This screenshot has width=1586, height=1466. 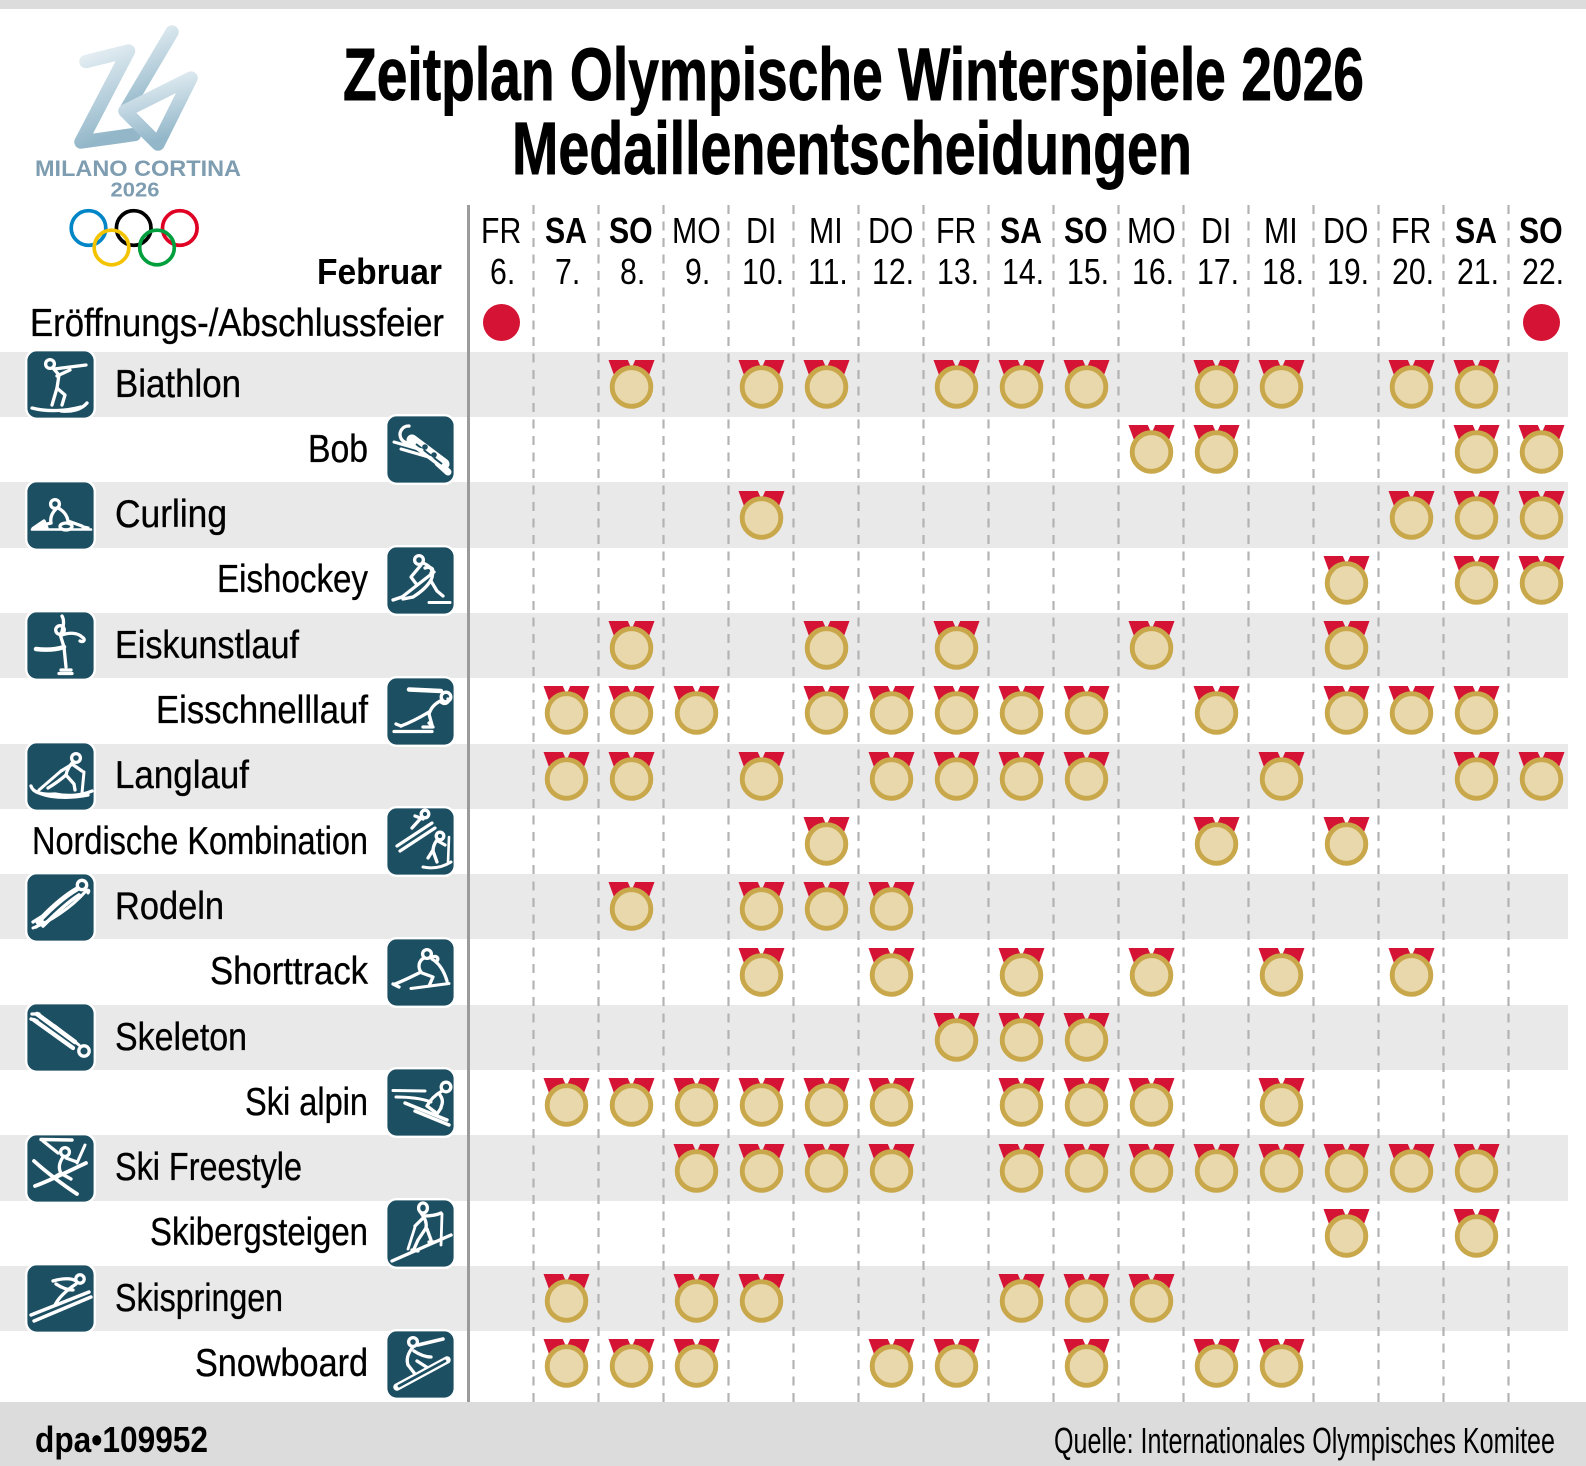 I want to click on svg-text: 2026, so click(x=135, y=191).